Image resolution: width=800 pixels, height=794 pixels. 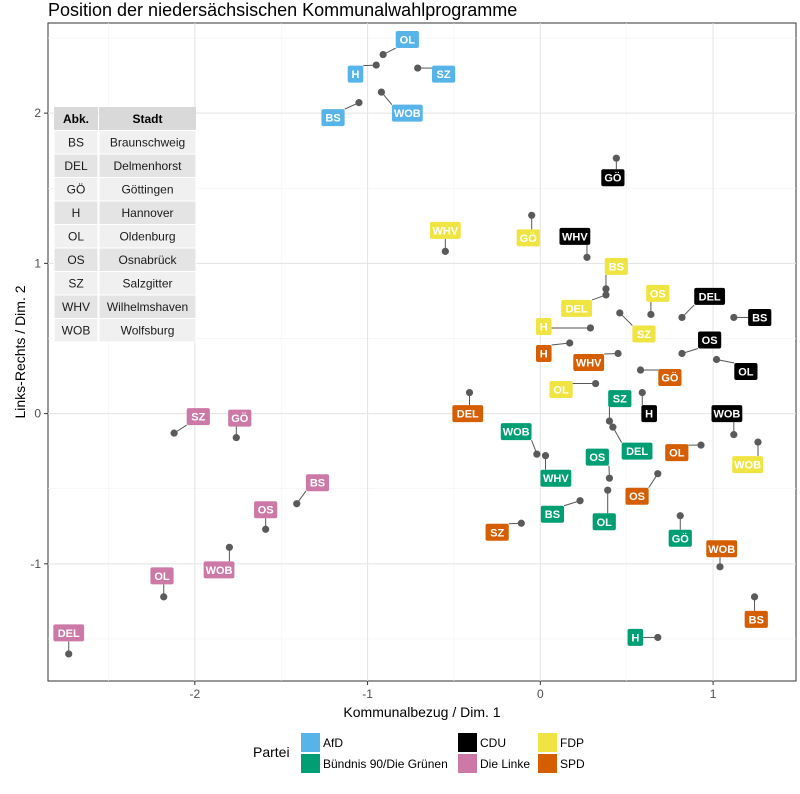 What do you see at coordinates (147, 260) in the screenshot?
I see `table-cell-stadt: Osnabrück` at bounding box center [147, 260].